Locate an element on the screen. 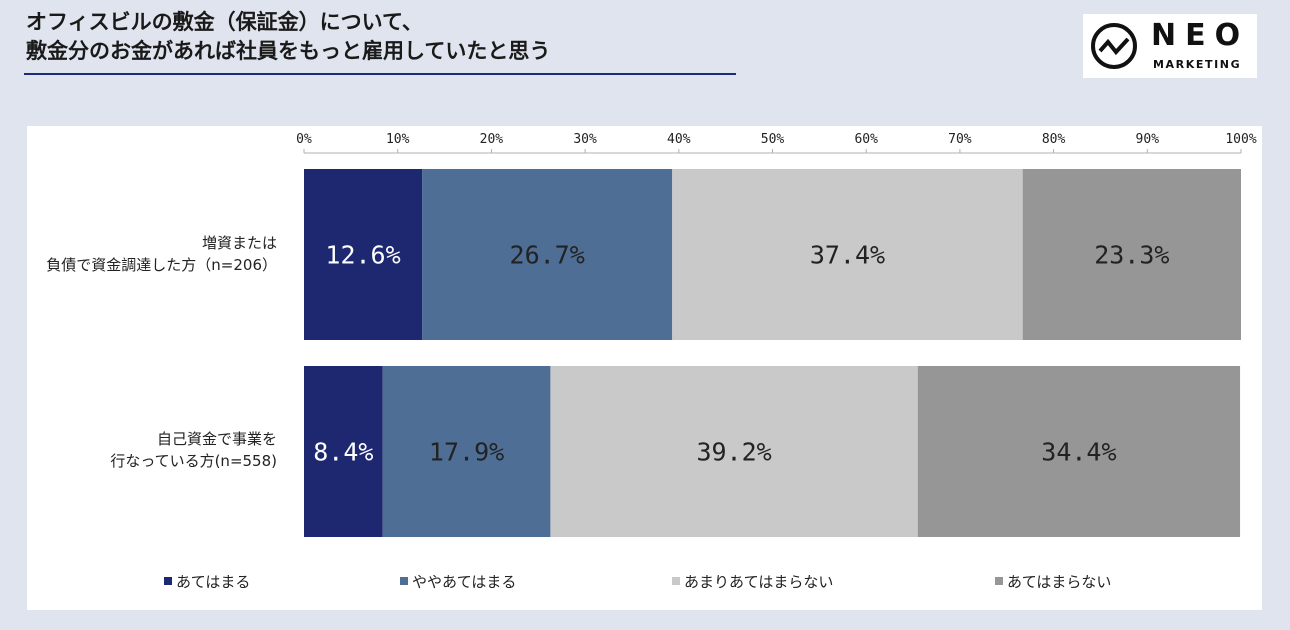 The image size is (1290, 630). data-label-2-2: 17.9% is located at coordinates (466, 452).